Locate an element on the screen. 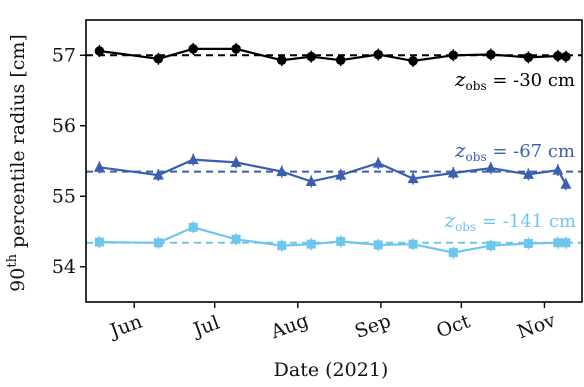 The height and width of the screenshot is (387, 584). x-tick-label: Oct is located at coordinates (454, 326).